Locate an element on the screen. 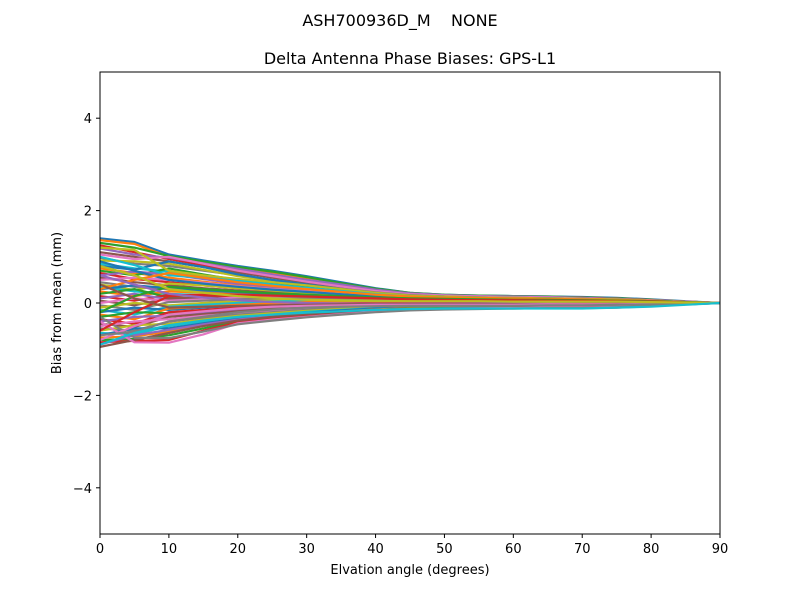 The height and width of the screenshot is (600, 800). y-tick-label: −4 is located at coordinates (82, 489).